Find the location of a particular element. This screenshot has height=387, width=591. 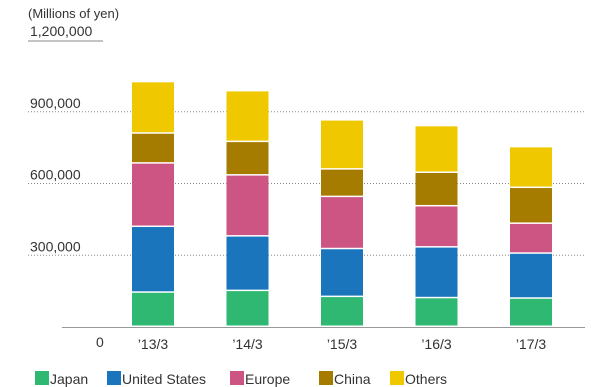

legend-label: Others is located at coordinates (426, 379).